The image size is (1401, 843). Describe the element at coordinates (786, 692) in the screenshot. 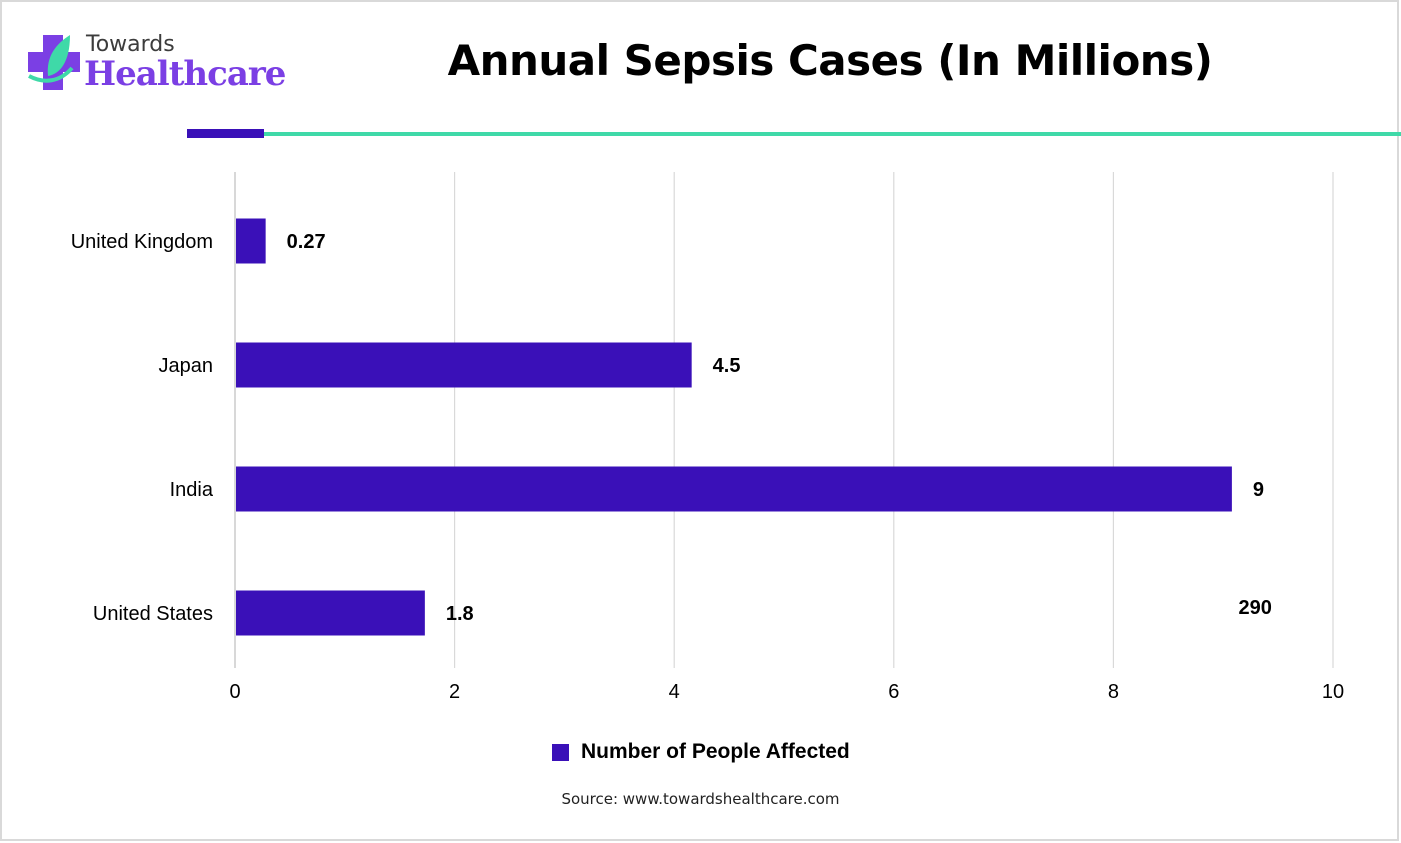

I see `x-tick-labels: 0 2 4 6 8 10` at that location.